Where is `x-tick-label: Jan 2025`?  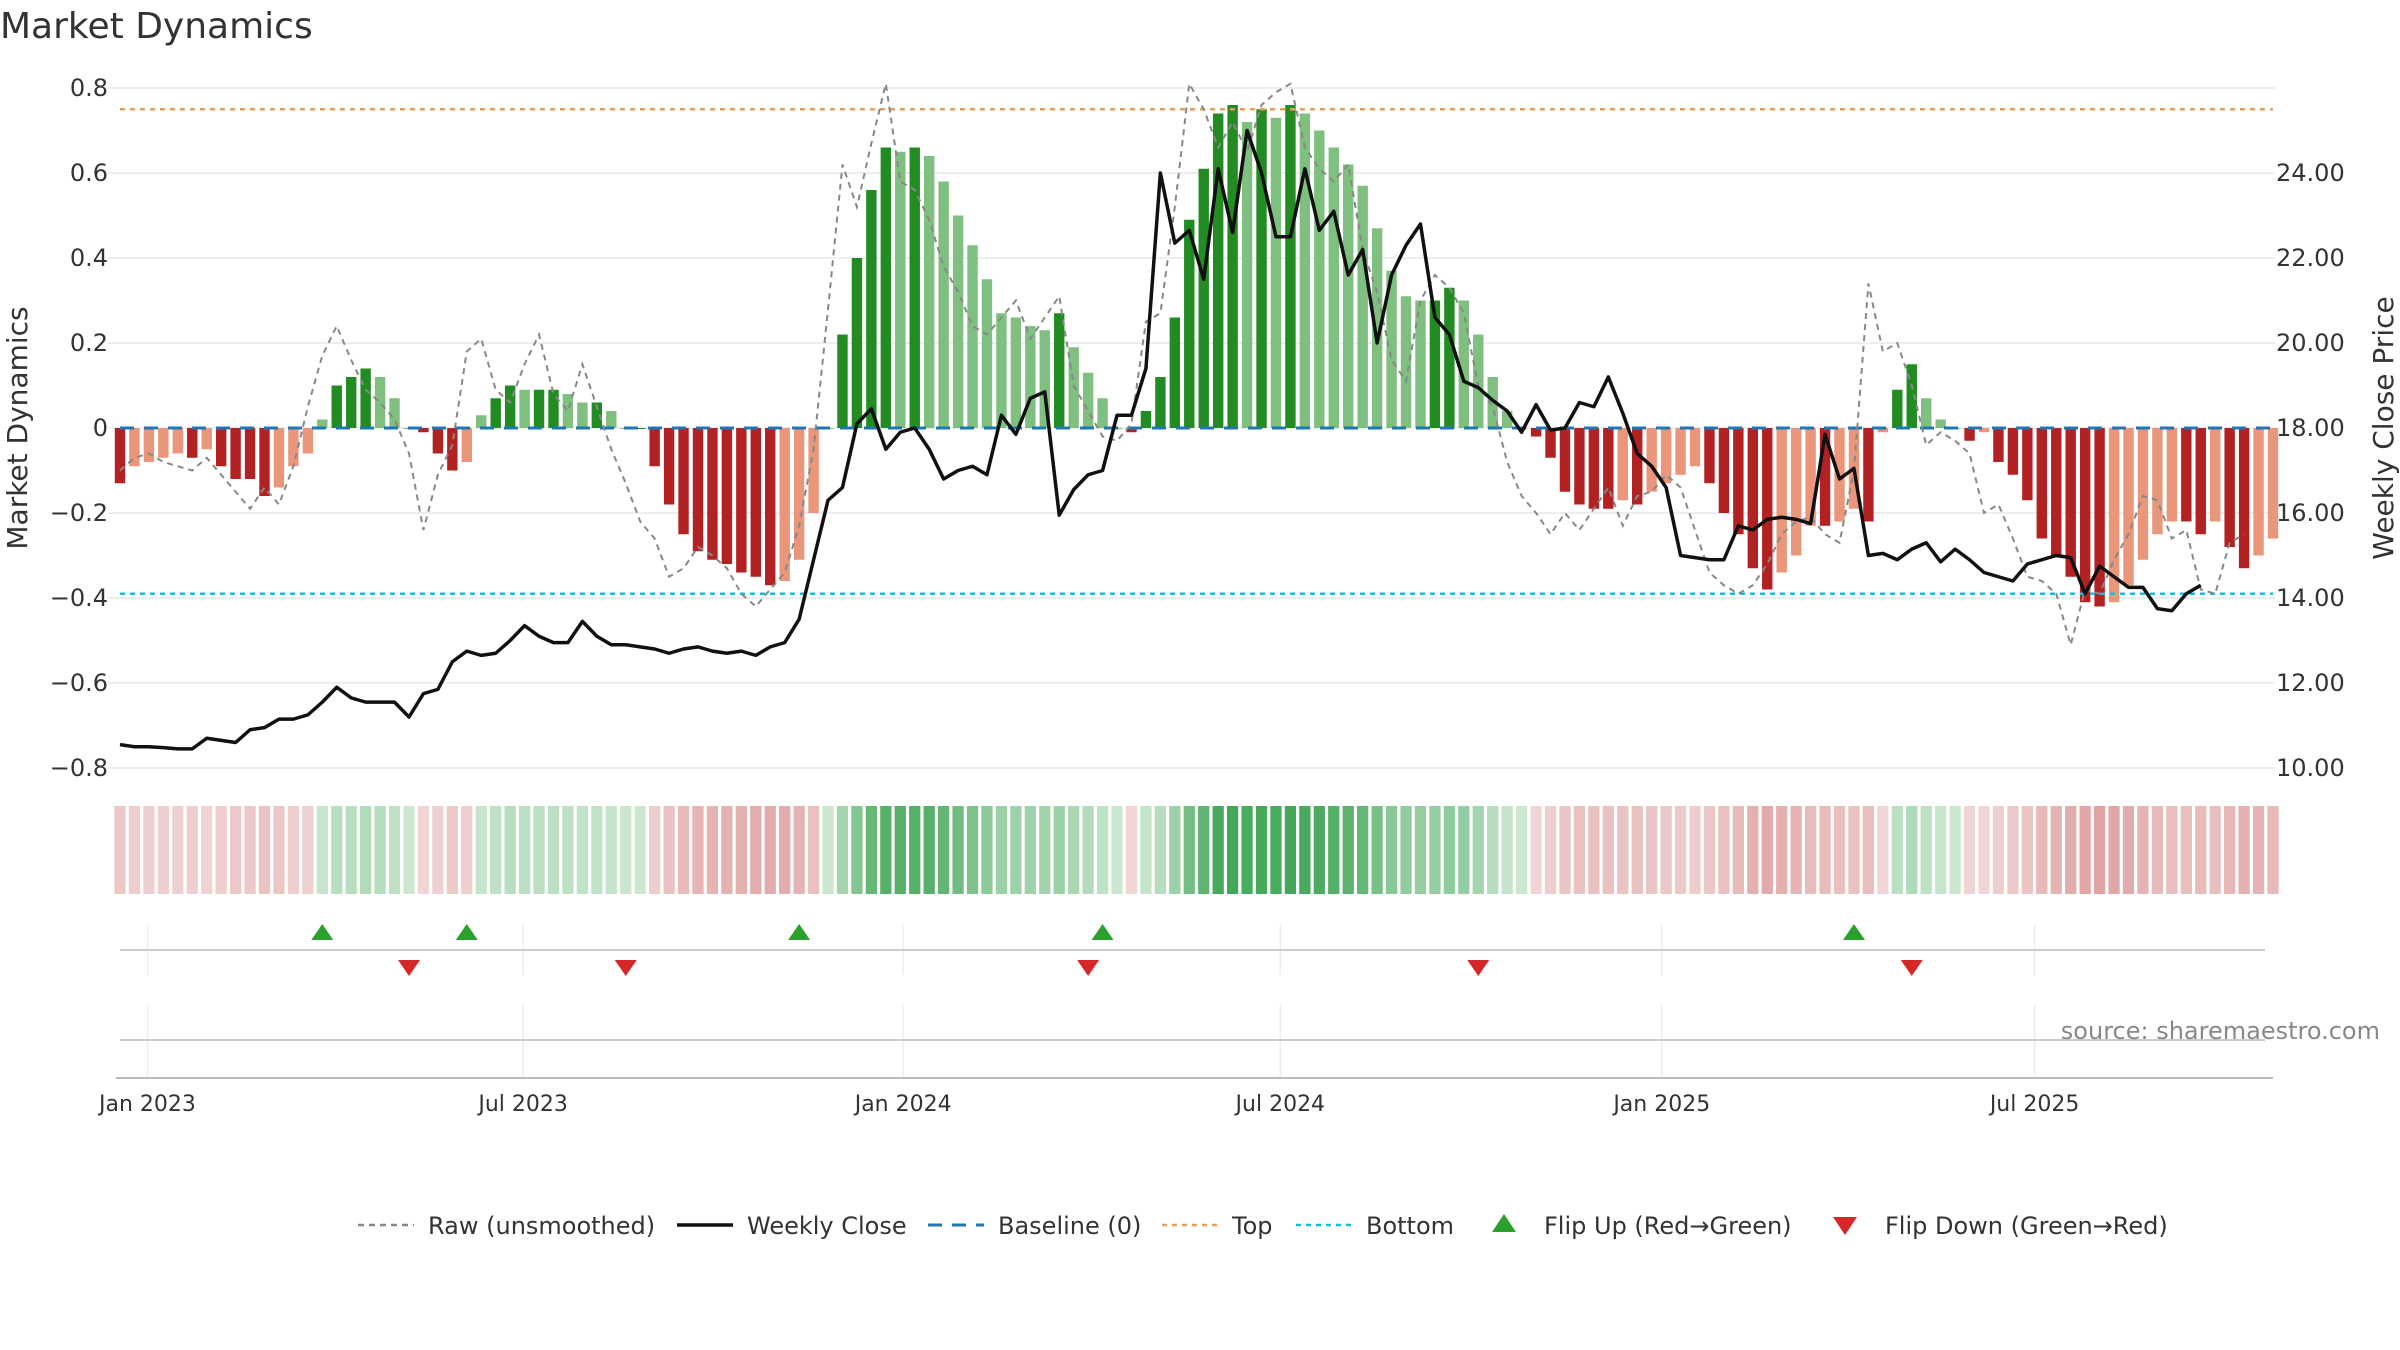
x-tick-label: Jan 2025 is located at coordinates (1660, 1104).